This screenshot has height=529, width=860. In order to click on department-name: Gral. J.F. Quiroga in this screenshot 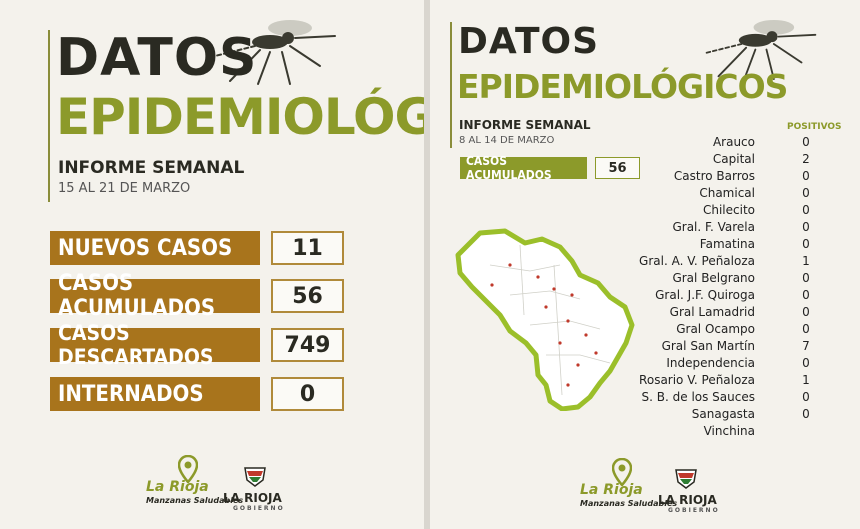, I will do `click(705, 295)`.